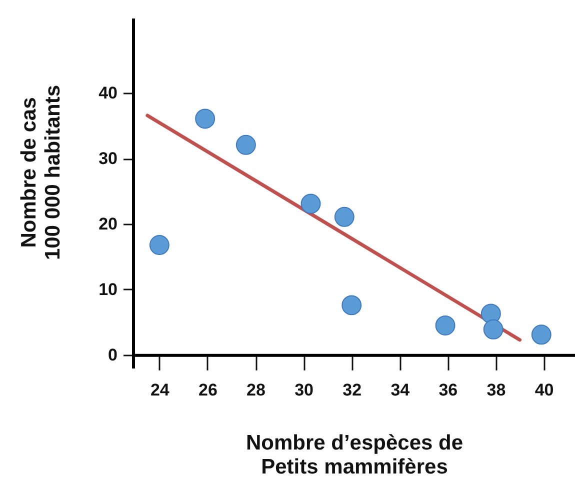 The image size is (575, 477). Describe the element at coordinates (108, 289) in the screenshot. I see `y-tick-label: 10` at that location.